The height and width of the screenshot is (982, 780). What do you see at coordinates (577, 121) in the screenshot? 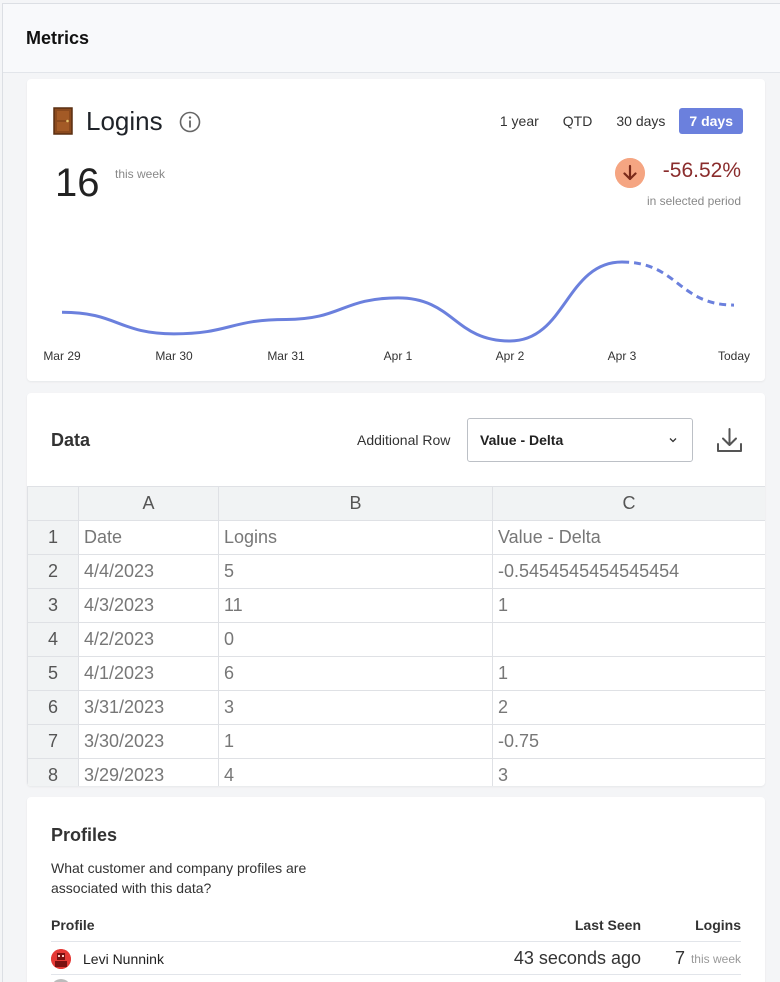
I see `range-tab-qtd: QTD` at bounding box center [577, 121].